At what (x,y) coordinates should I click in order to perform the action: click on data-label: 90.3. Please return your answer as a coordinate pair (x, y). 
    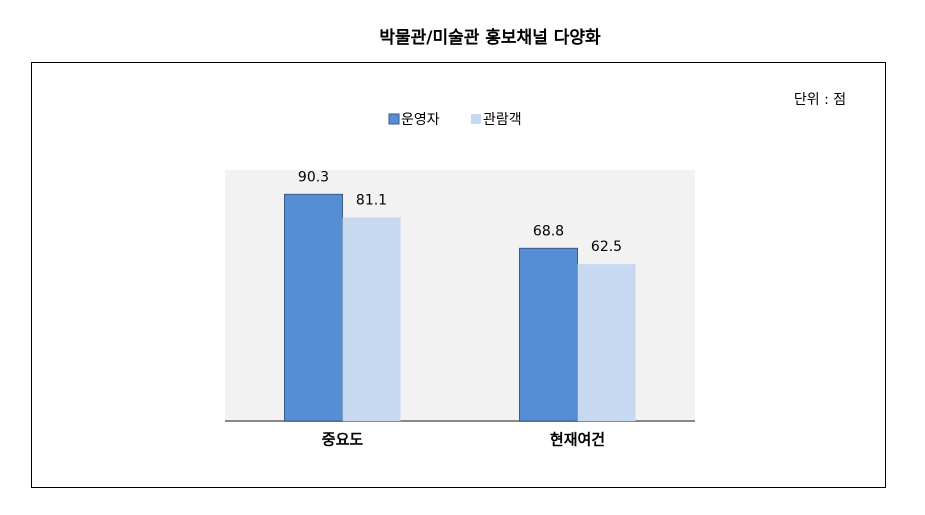
    Looking at the image, I should click on (313, 177).